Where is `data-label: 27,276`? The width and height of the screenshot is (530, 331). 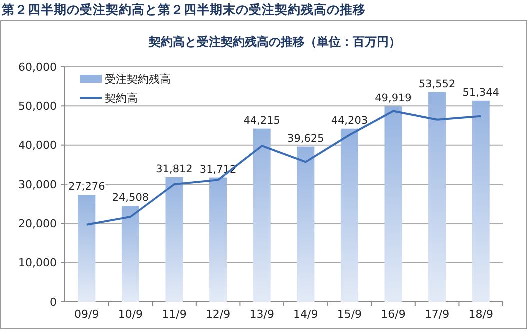 data-label: 27,276 is located at coordinates (87, 187).